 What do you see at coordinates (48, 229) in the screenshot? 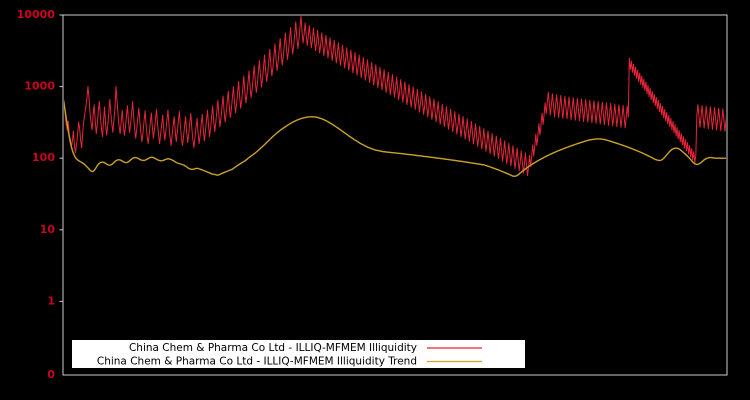
I see `y-axis-tick-10: 10` at bounding box center [48, 229].